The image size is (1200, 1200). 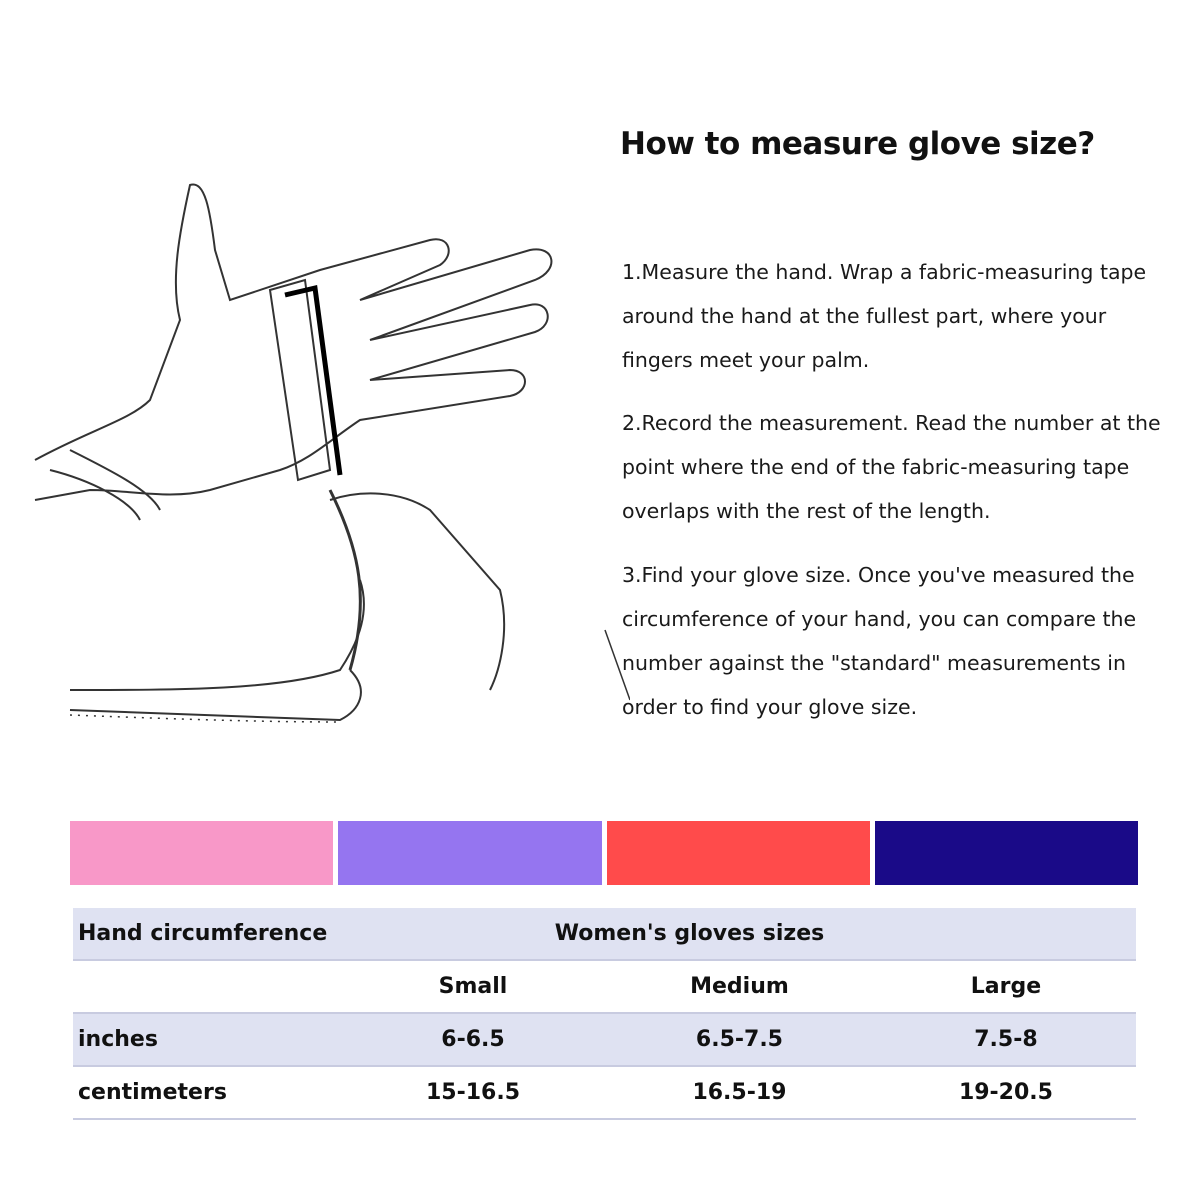 I want to click on cell: 15-16.5, so click(x=473, y=1093).